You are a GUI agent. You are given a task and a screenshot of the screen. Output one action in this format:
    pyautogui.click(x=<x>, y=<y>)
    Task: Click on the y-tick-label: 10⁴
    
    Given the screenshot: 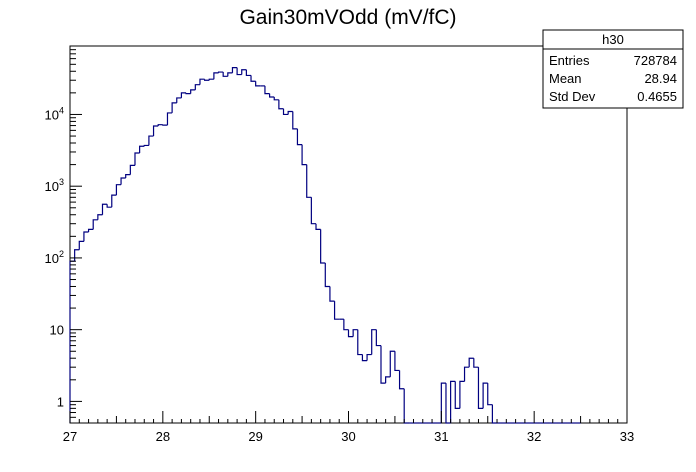 What is the action you would take?
    pyautogui.click(x=54, y=113)
    